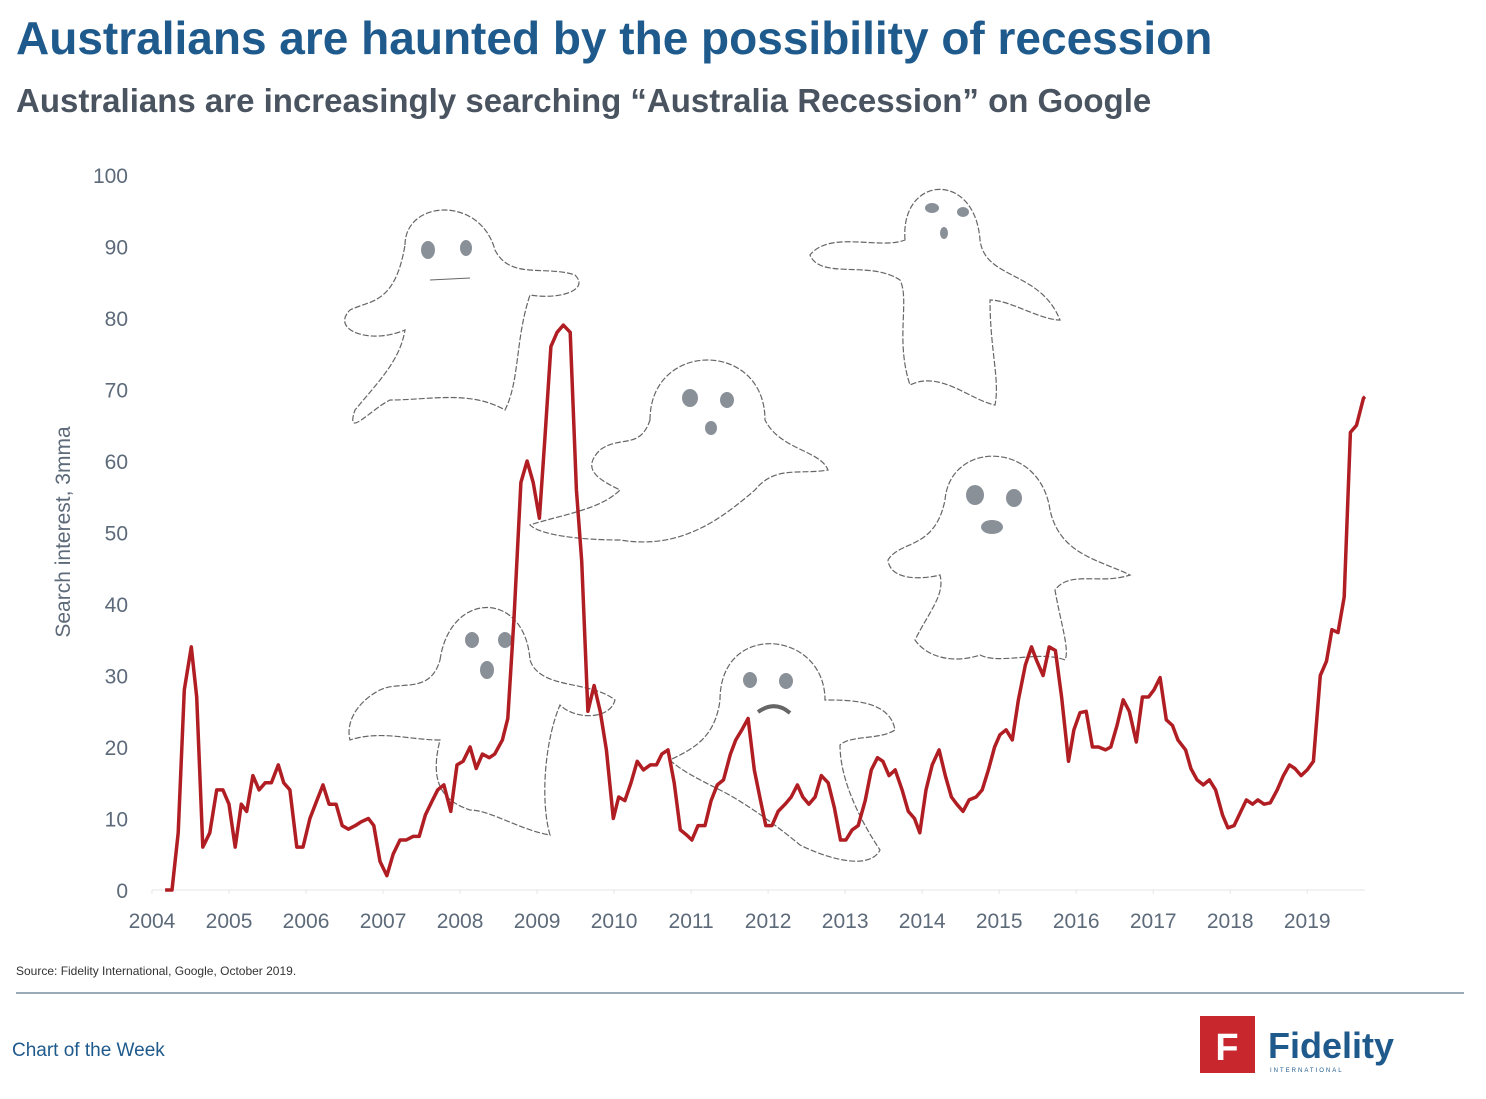 Image resolution: width=1486 pixels, height=1099 pixels. Describe the element at coordinates (1307, 1071) in the screenshot. I see `logo-subtext: INTERNATIONAL` at that location.